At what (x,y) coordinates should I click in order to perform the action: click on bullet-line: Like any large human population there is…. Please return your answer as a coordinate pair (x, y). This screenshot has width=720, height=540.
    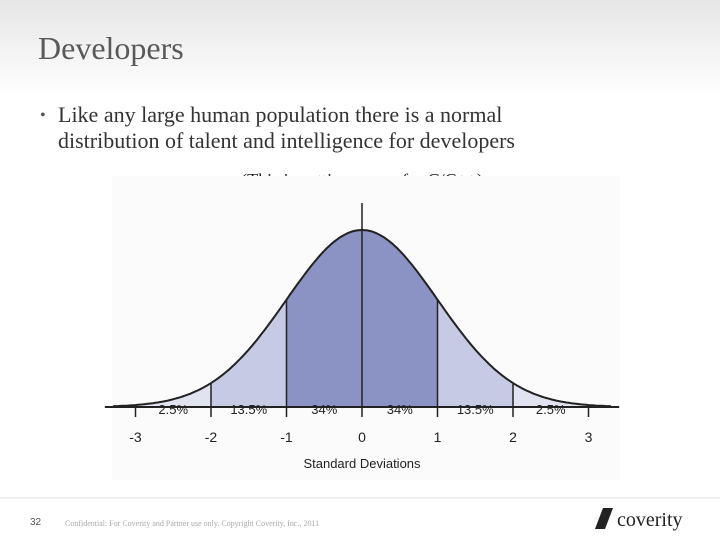
    Looking at the image, I should click on (280, 114).